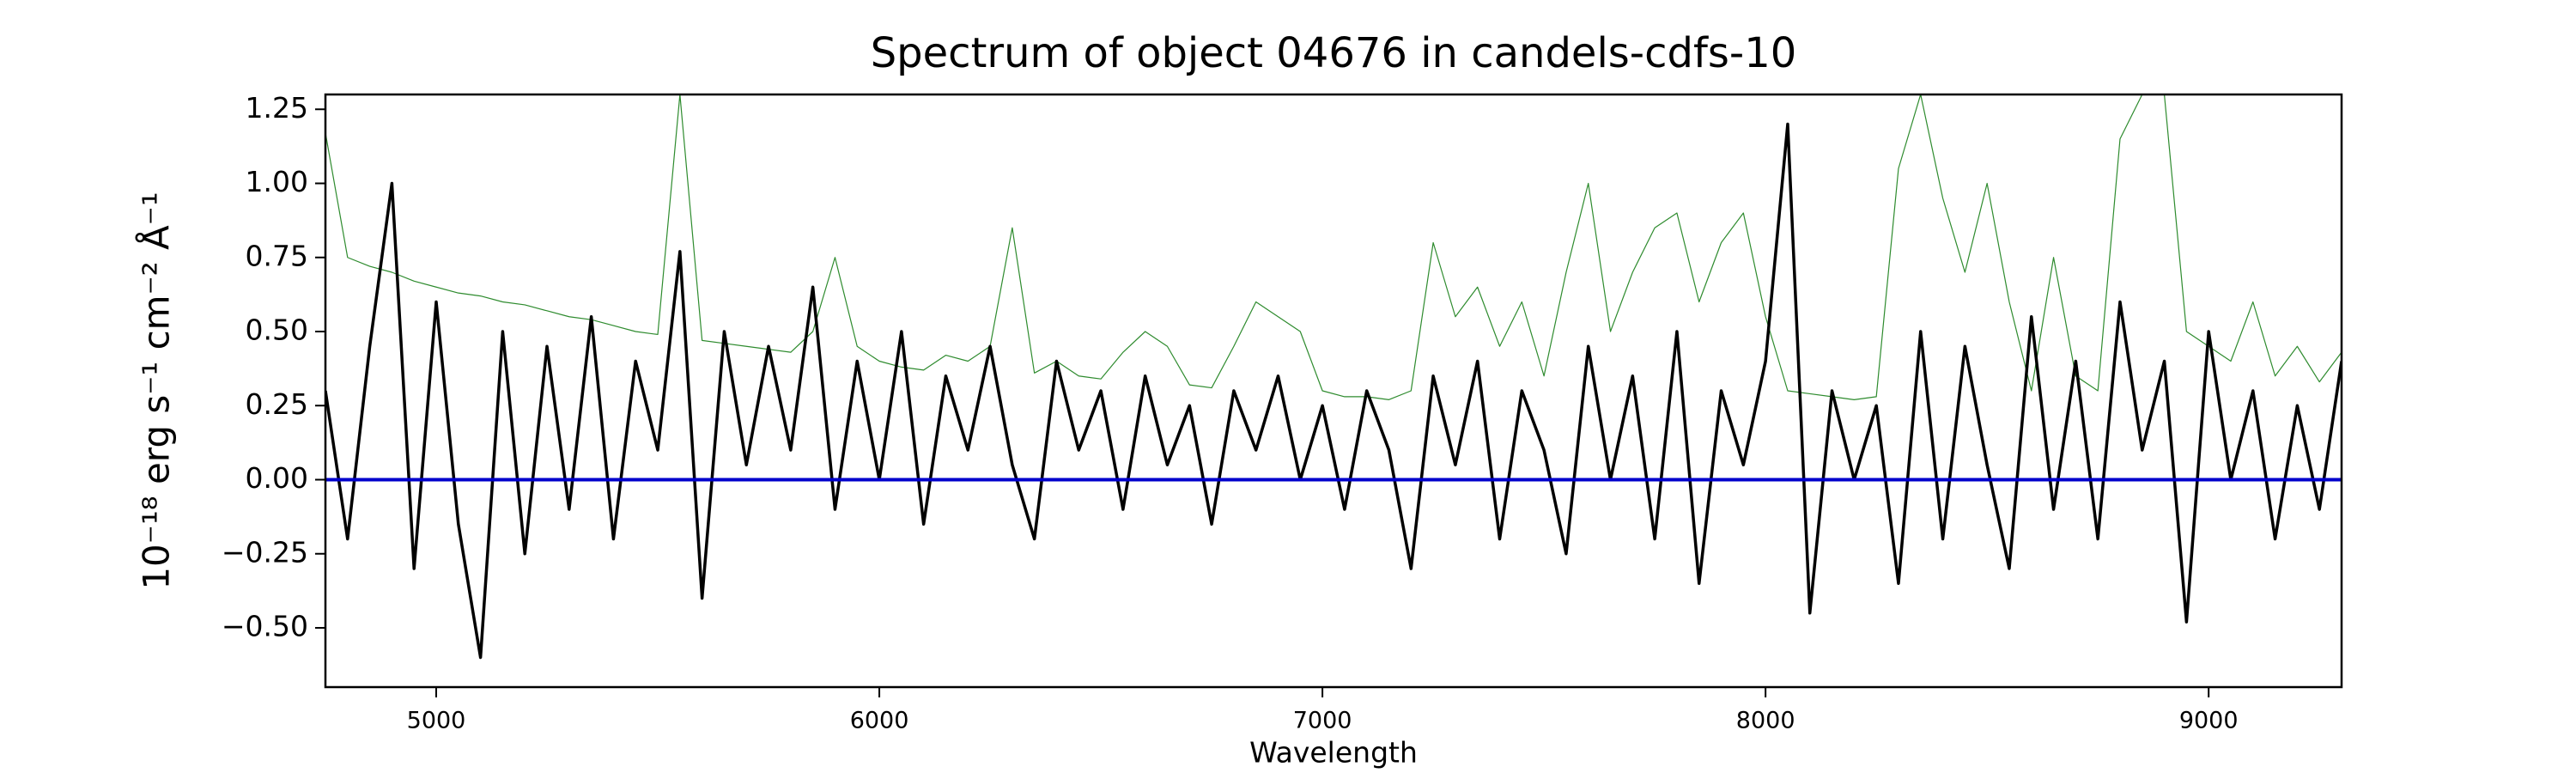 The image size is (2576, 773). I want to click on x-tick-label: 7000, so click(1323, 721).